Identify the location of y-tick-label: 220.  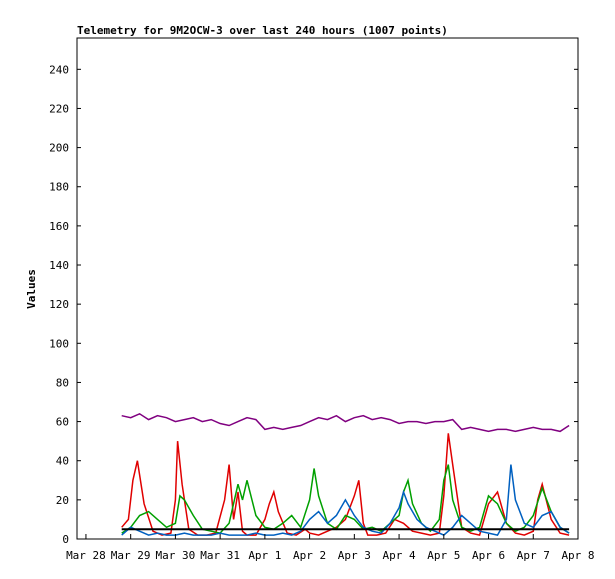
(59, 108).